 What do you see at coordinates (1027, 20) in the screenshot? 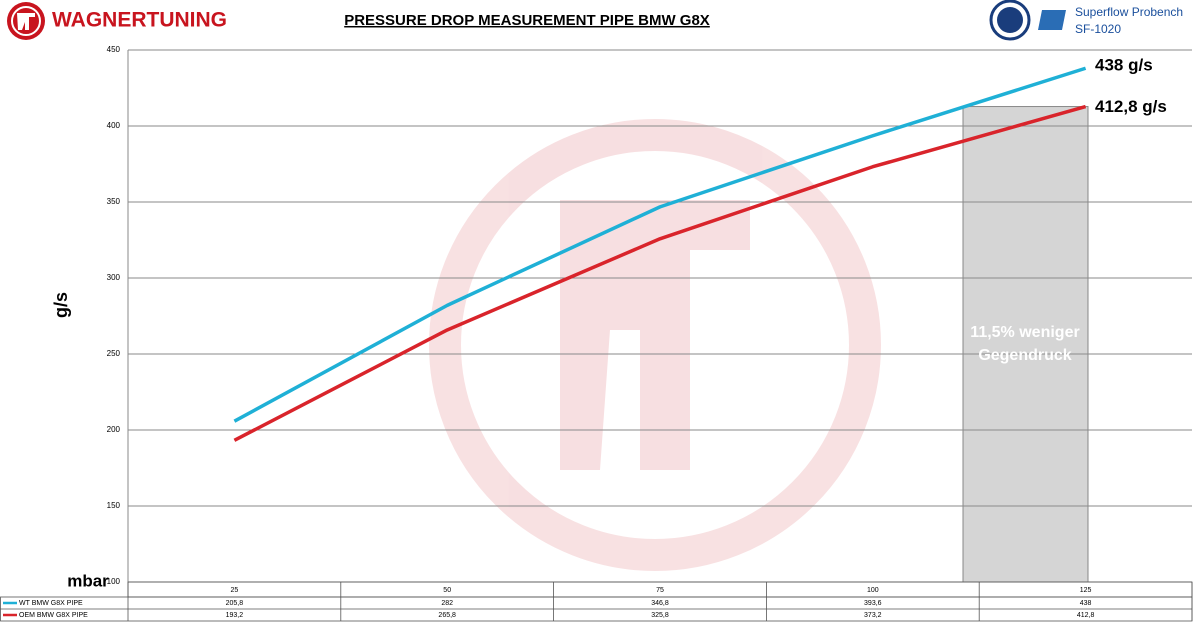
I see `bench-logo` at bounding box center [1027, 20].